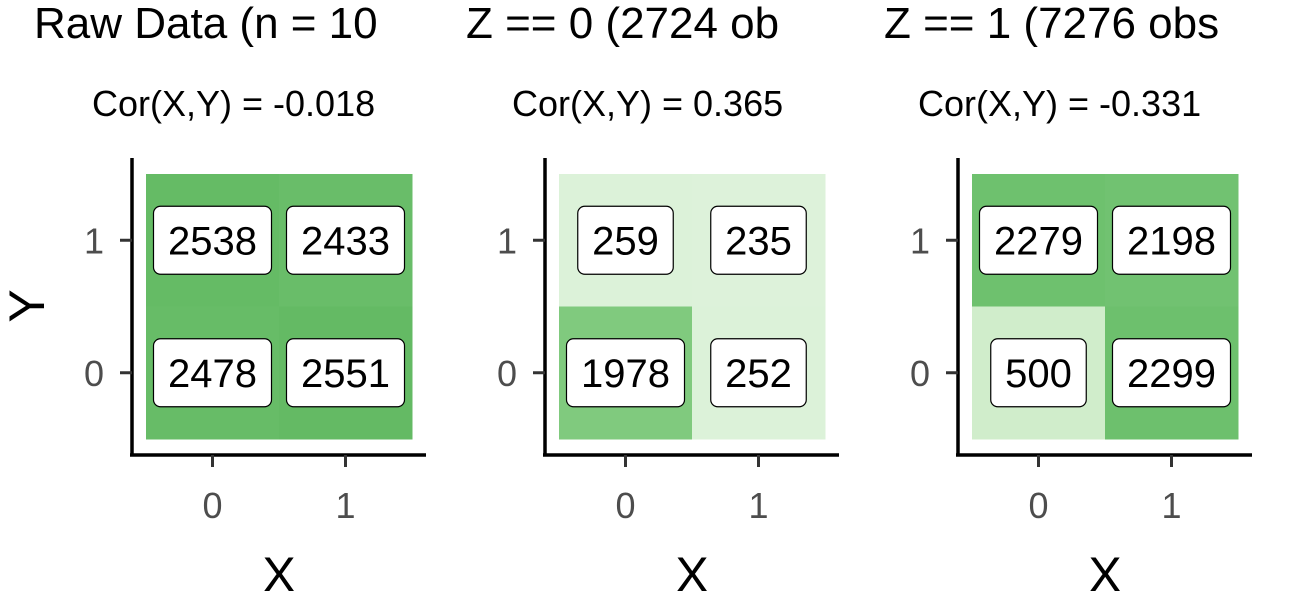 Image resolution: width=1298 pixels, height=591 pixels. Describe the element at coordinates (1051, 24) in the screenshot. I see `panel-title: Z == 1 (7276 obs` at that location.